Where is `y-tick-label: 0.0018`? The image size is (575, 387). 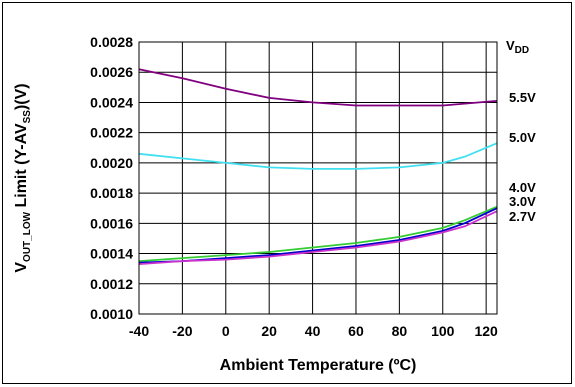 y-tick-label: 0.0018 is located at coordinates (111, 193).